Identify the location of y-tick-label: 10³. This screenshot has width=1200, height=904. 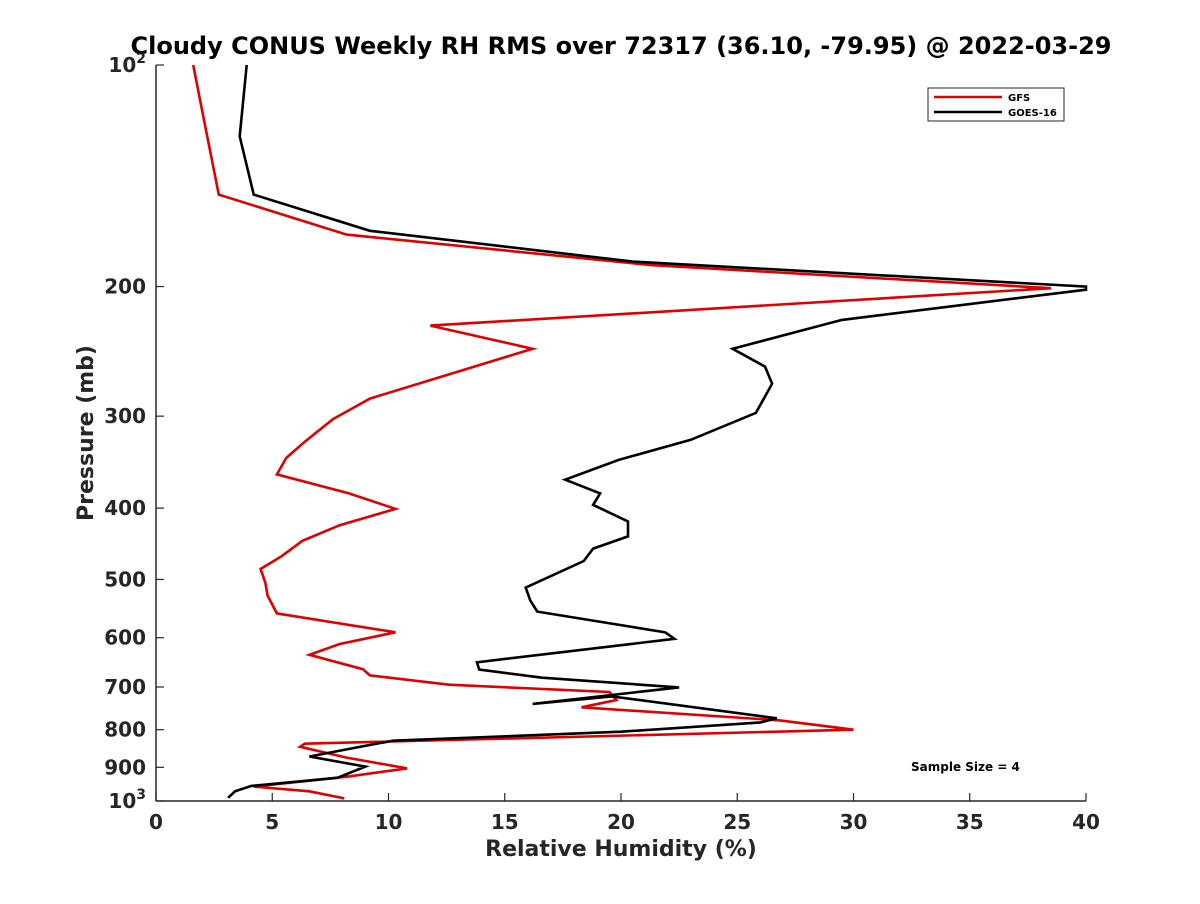
(127, 800).